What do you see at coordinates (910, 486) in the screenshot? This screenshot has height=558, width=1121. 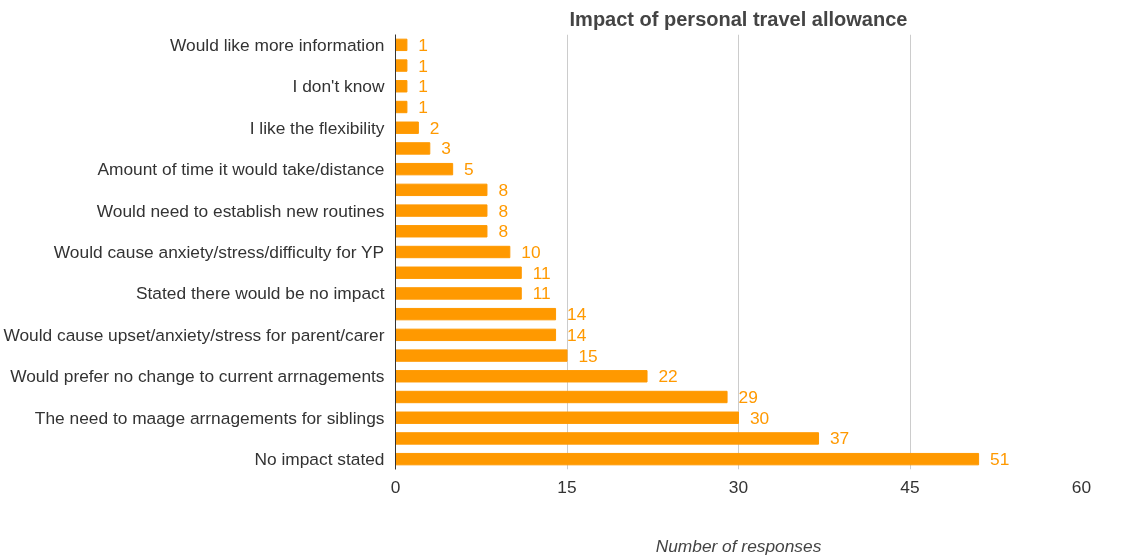 I see `x-tick-label: 45` at bounding box center [910, 486].